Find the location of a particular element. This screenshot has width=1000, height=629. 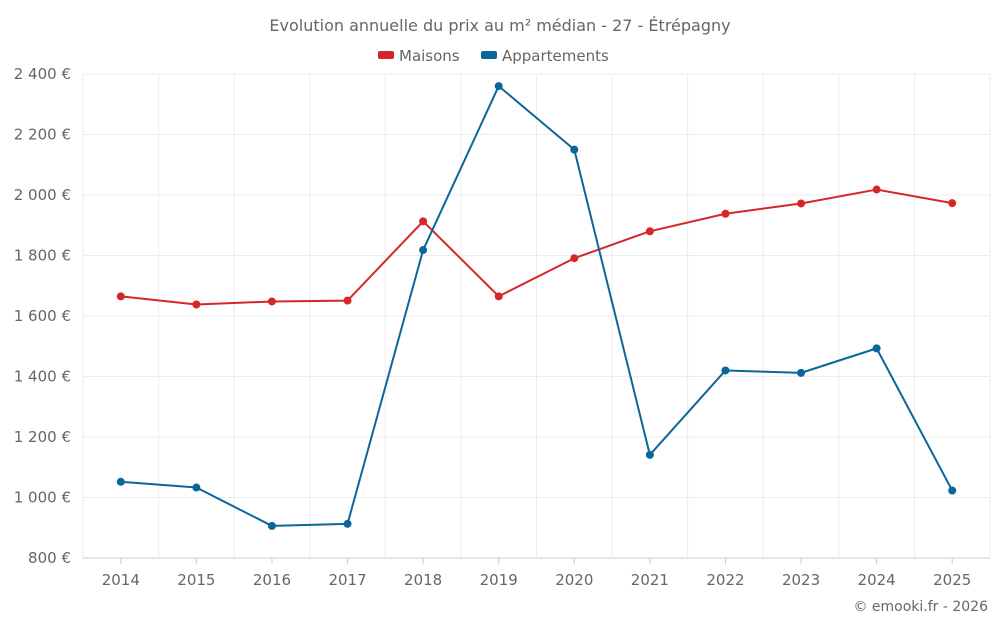

legend-item-maisons: Maisons is located at coordinates (419, 56).